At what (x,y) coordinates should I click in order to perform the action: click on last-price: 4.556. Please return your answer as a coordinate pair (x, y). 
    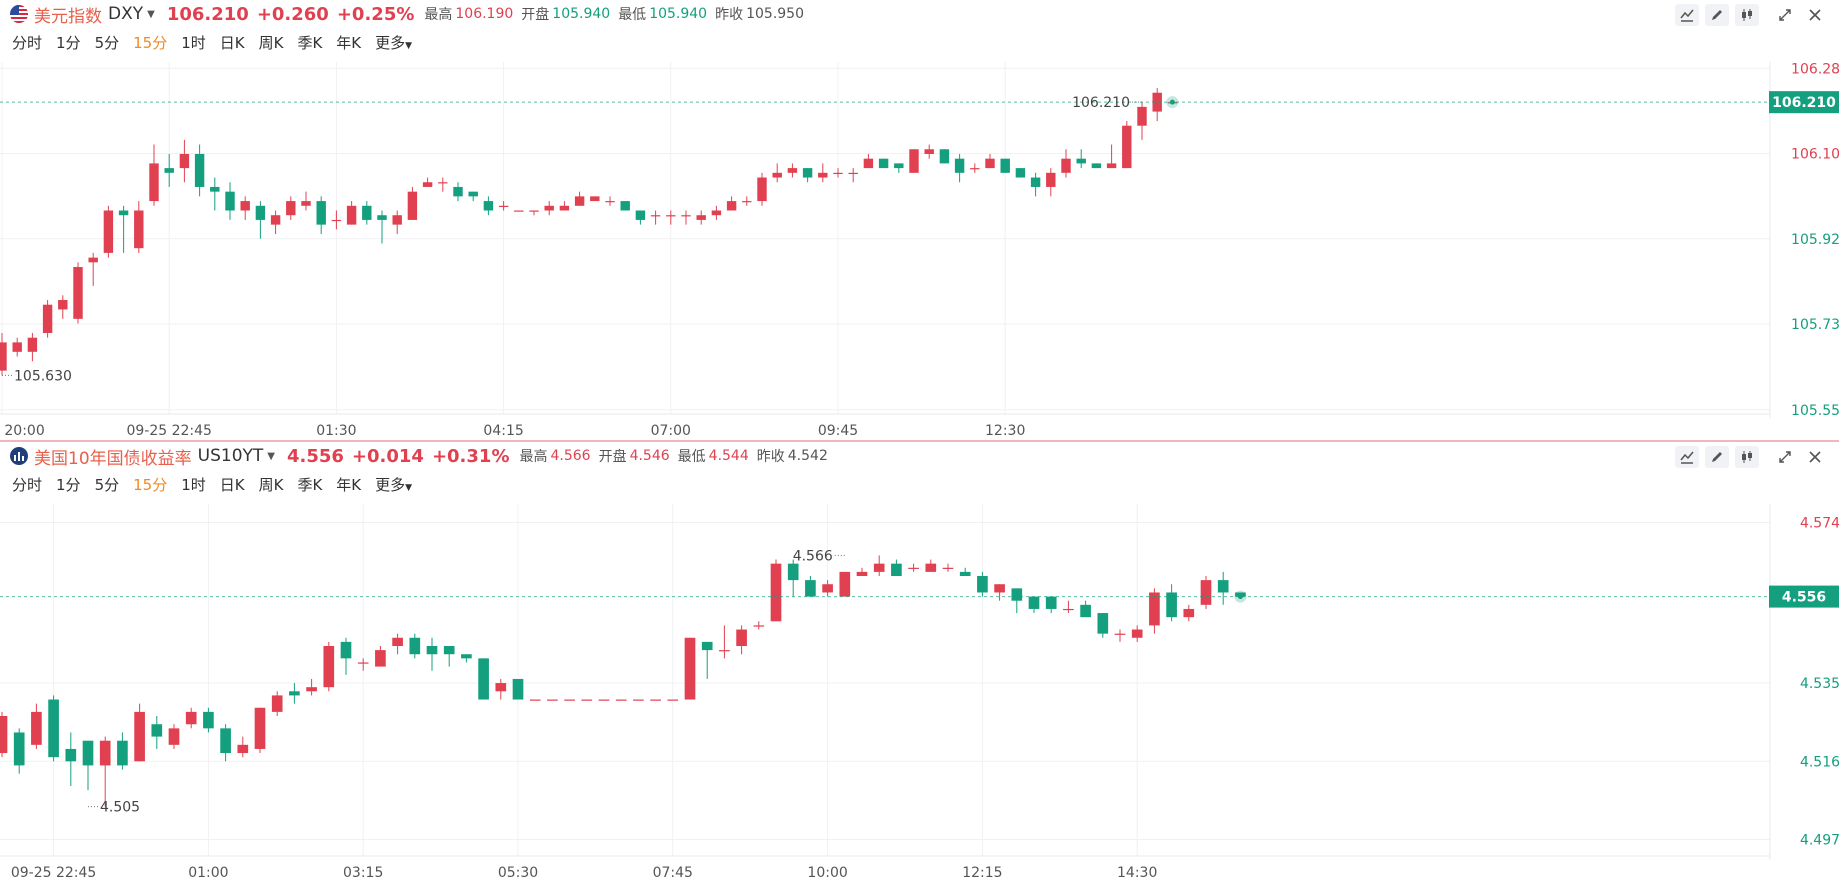
    Looking at the image, I should click on (315, 456).